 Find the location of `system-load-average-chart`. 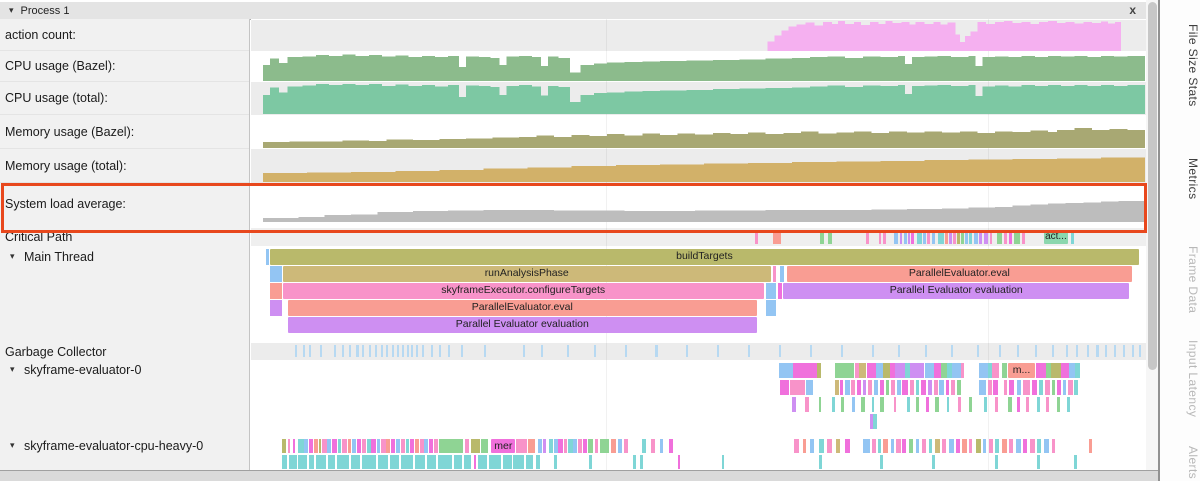

system-load-average-chart is located at coordinates (704, 205).